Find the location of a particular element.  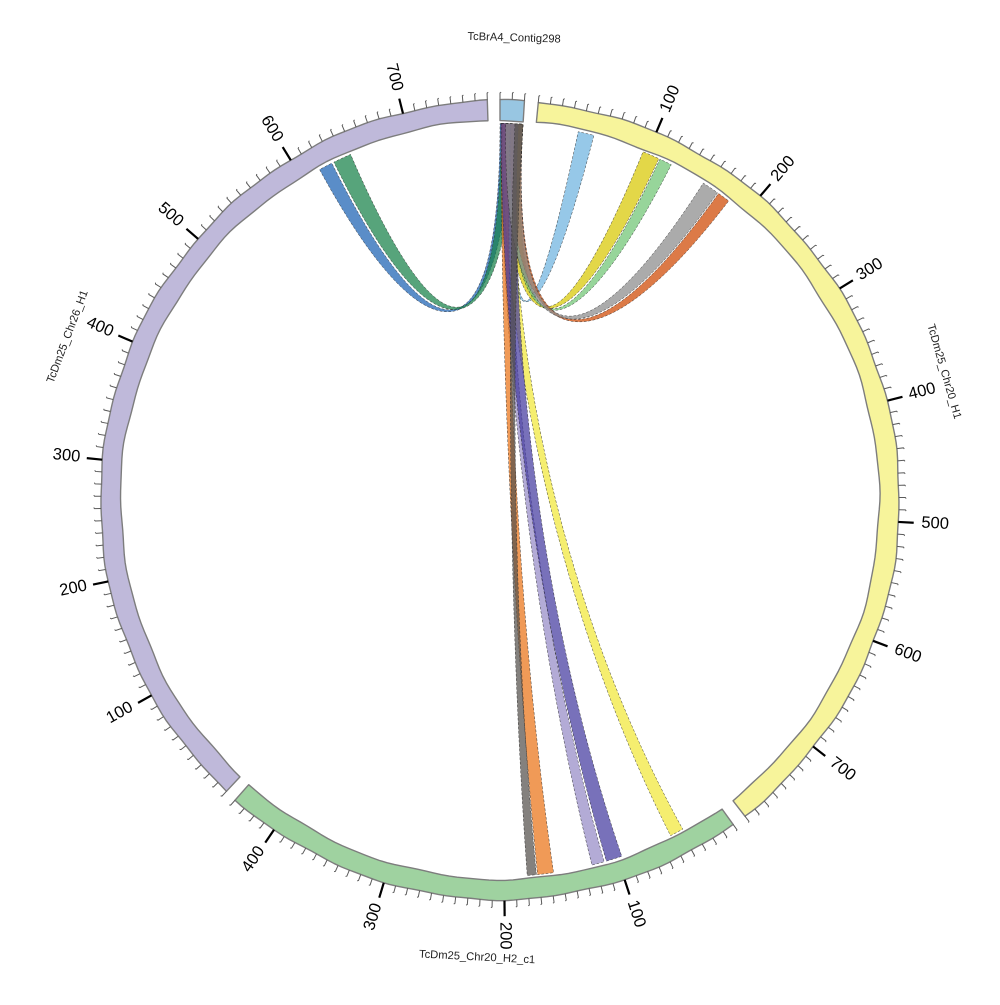

svg-text: 500 is located at coordinates (935, 523).